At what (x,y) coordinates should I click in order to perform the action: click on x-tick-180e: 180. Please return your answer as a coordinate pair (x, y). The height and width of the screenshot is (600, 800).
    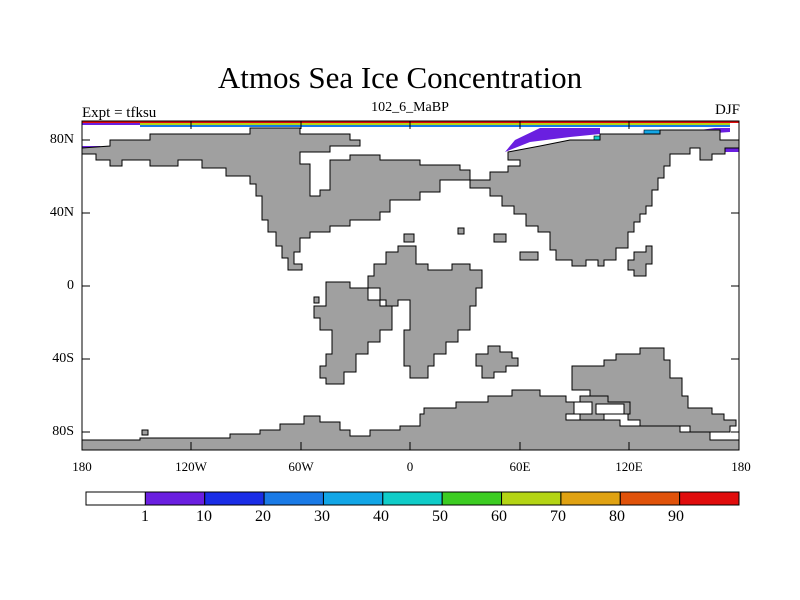
    Looking at the image, I should click on (741, 466).